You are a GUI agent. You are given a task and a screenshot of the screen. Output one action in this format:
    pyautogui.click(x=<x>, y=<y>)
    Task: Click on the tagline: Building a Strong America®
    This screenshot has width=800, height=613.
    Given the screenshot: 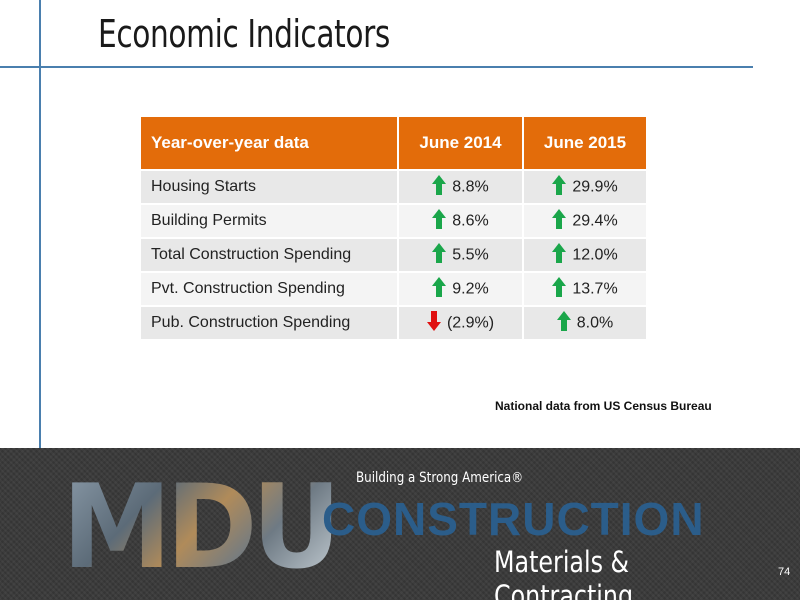 What is the action you would take?
    pyautogui.click(x=440, y=478)
    